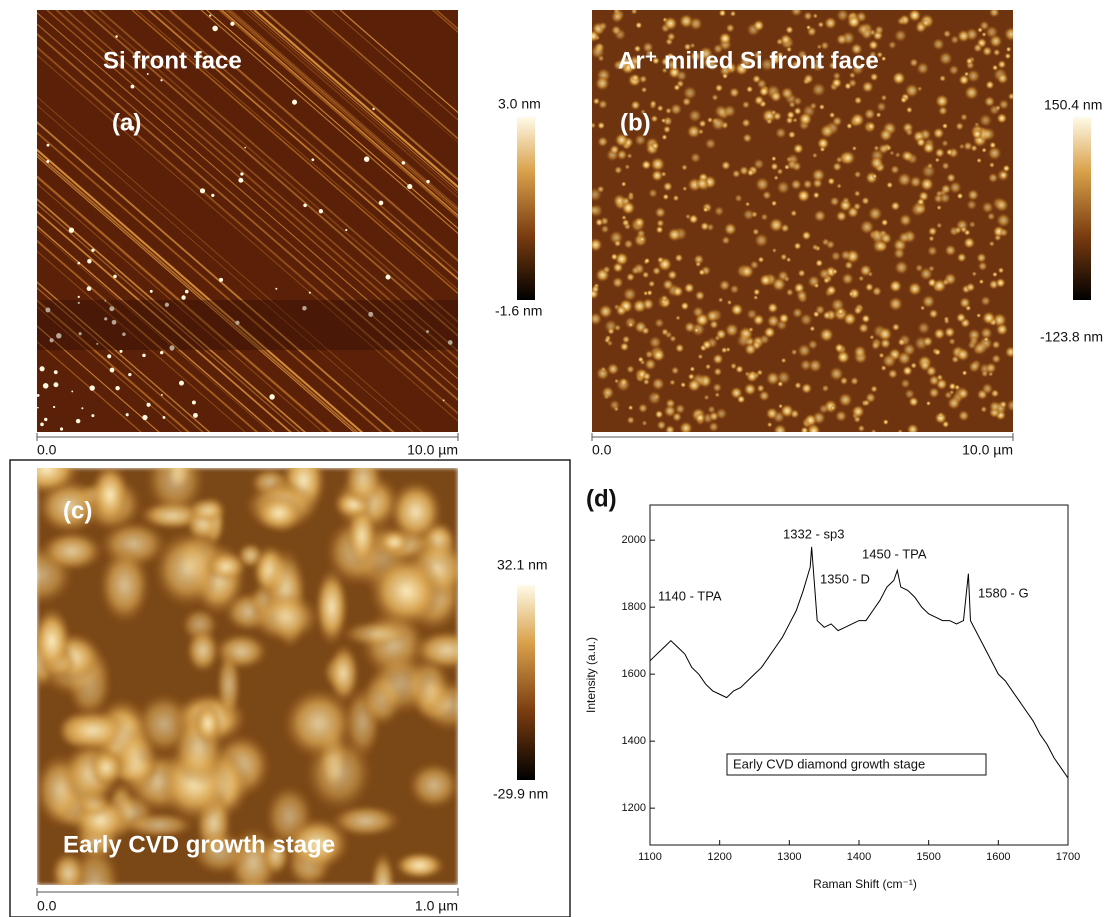 This screenshot has width=1115, height=917. I want to click on x-tick-label: 1400, so click(859, 857).